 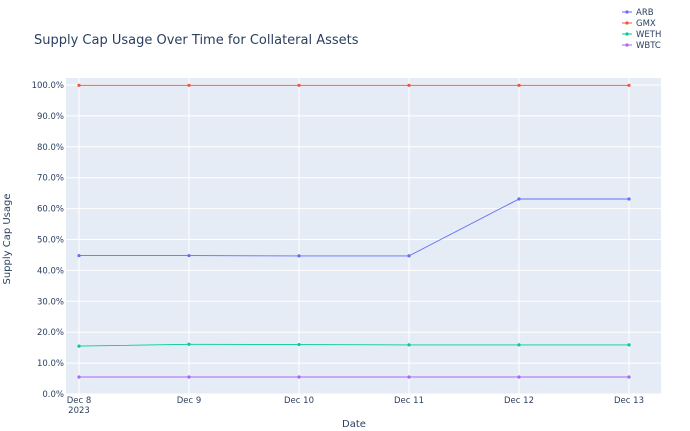 What do you see at coordinates (409, 401) in the screenshot?
I see `x-tick-label: Dec 11` at bounding box center [409, 401].